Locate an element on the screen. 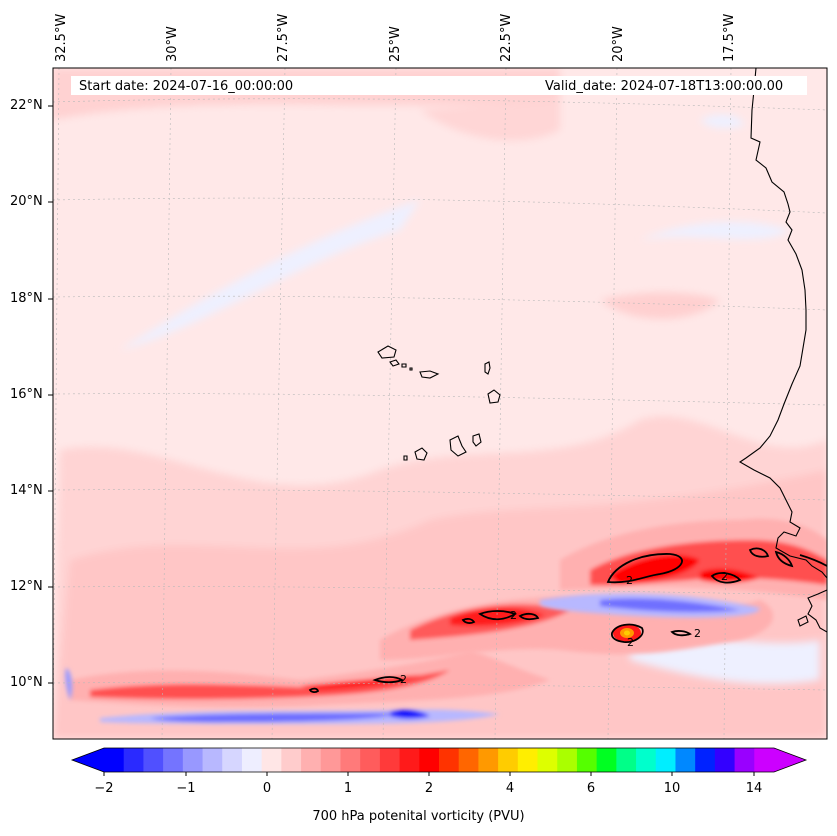 This screenshot has height=836, width=837. cb-tick-1: 1 is located at coordinates (348, 788).